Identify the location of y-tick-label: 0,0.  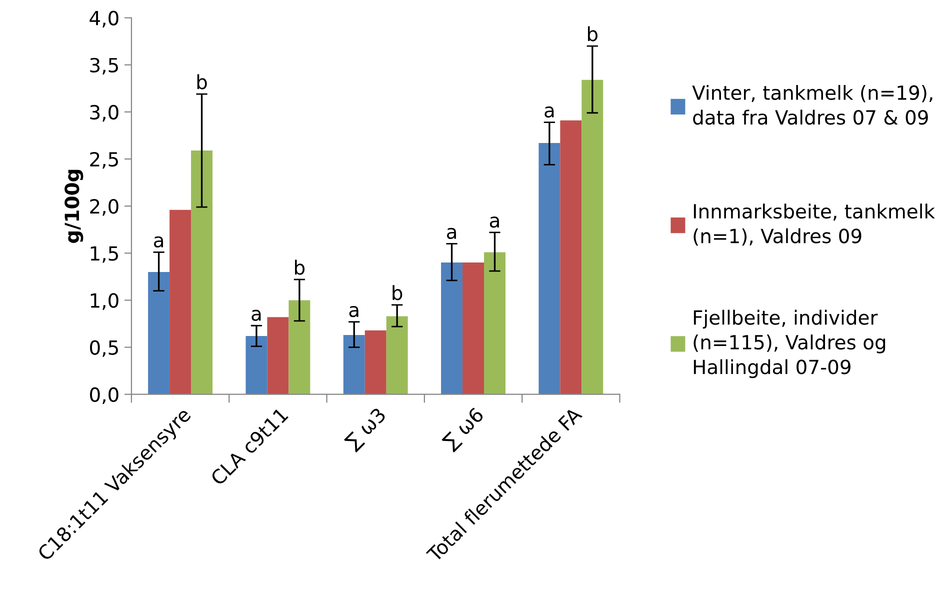
(104, 395).